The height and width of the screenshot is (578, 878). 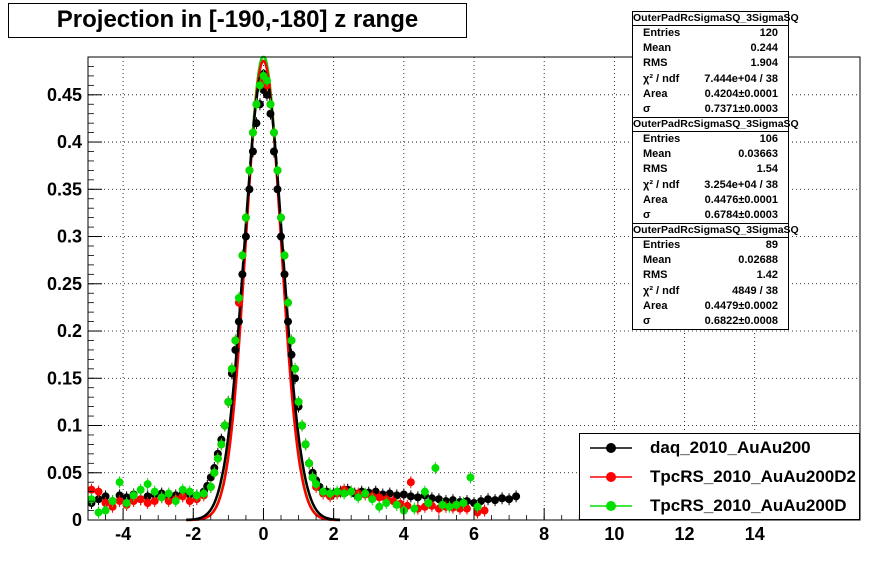 I want to click on stats-row: χ² / ndf 3.254e+04 / 38, so click(x=710, y=185).